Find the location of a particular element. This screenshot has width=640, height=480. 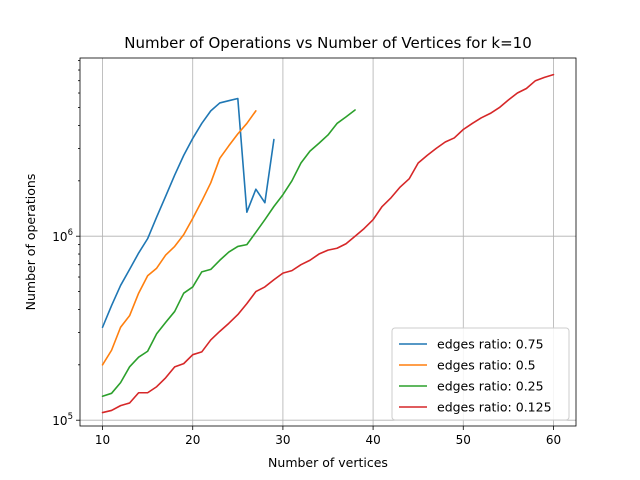

legend-box is located at coordinates (480, 374).